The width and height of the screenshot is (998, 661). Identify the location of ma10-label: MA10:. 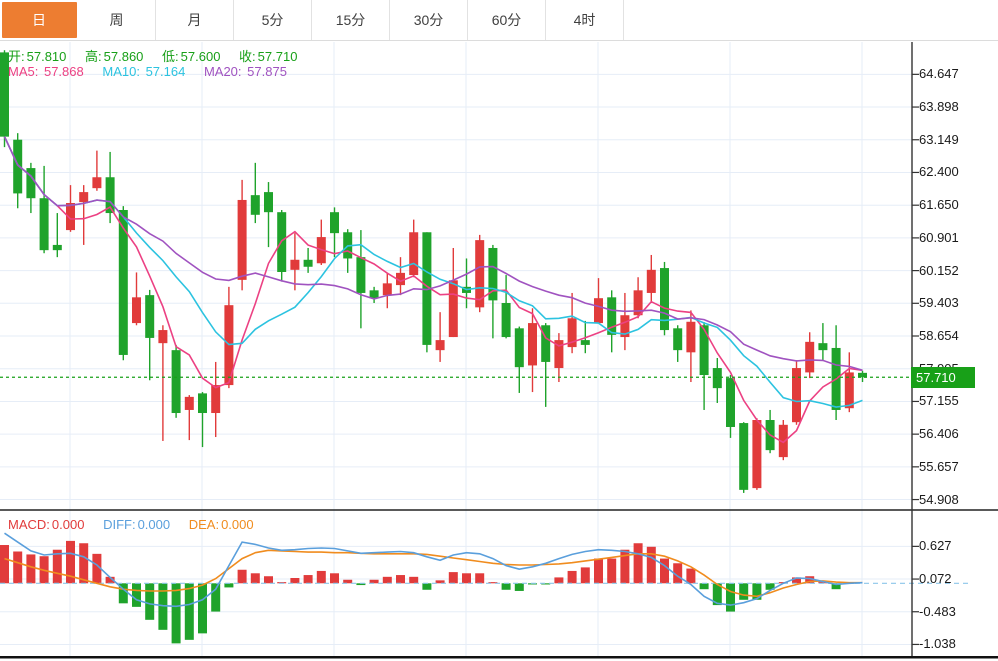
(121, 71).